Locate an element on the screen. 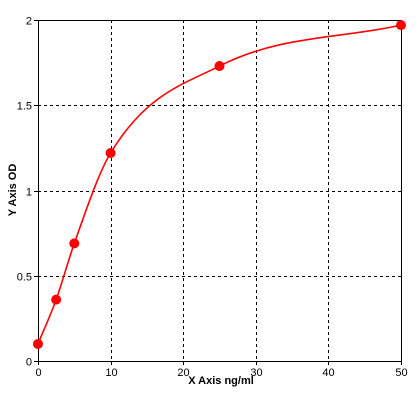 The height and width of the screenshot is (418, 419). y-axis-title: Y Axis OD is located at coordinates (13, 190).